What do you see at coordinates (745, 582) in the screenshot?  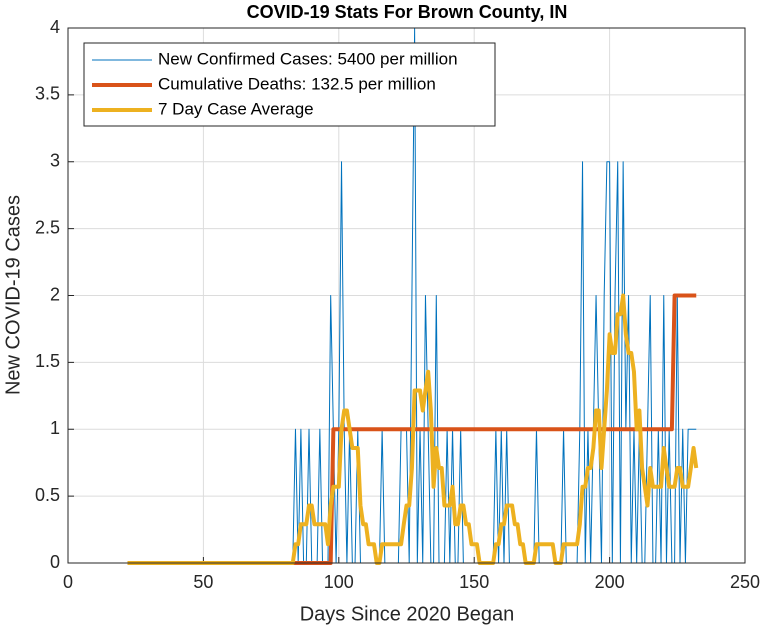 I see `x-tick-label: 250` at bounding box center [745, 582].